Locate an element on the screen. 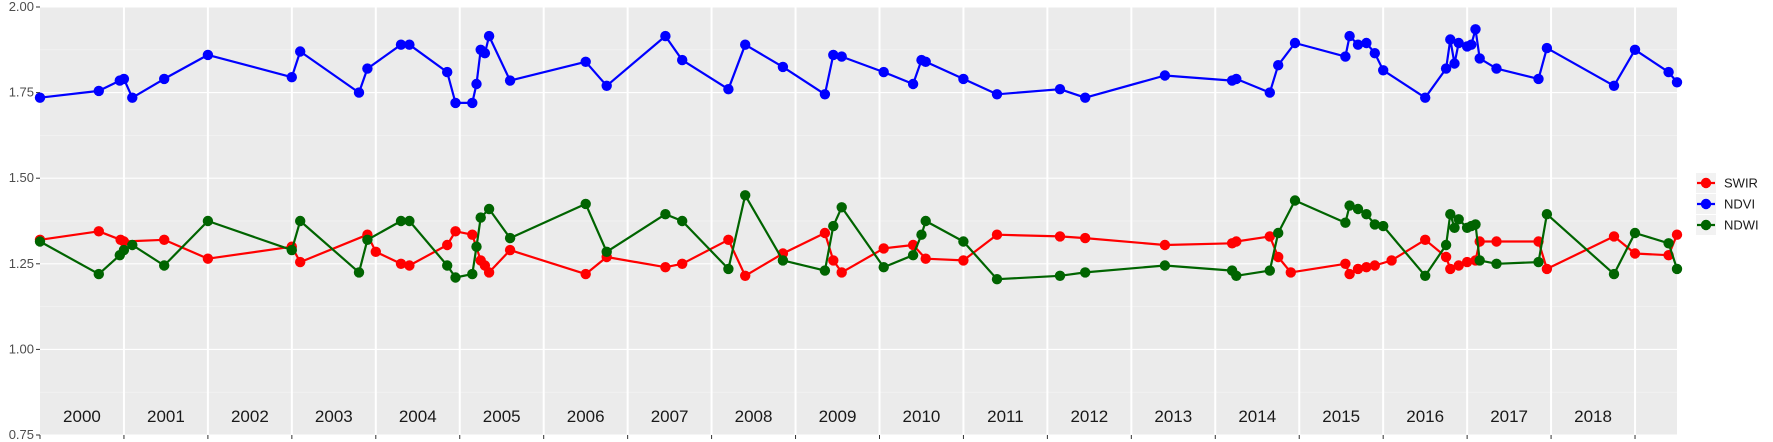 The height and width of the screenshot is (442, 1773). legend-label: NDWI is located at coordinates (1741, 225).